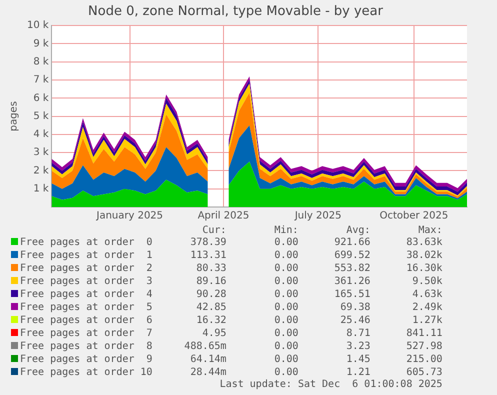  I want to click on legend-label: Free pages at order 1, so click(86, 255).